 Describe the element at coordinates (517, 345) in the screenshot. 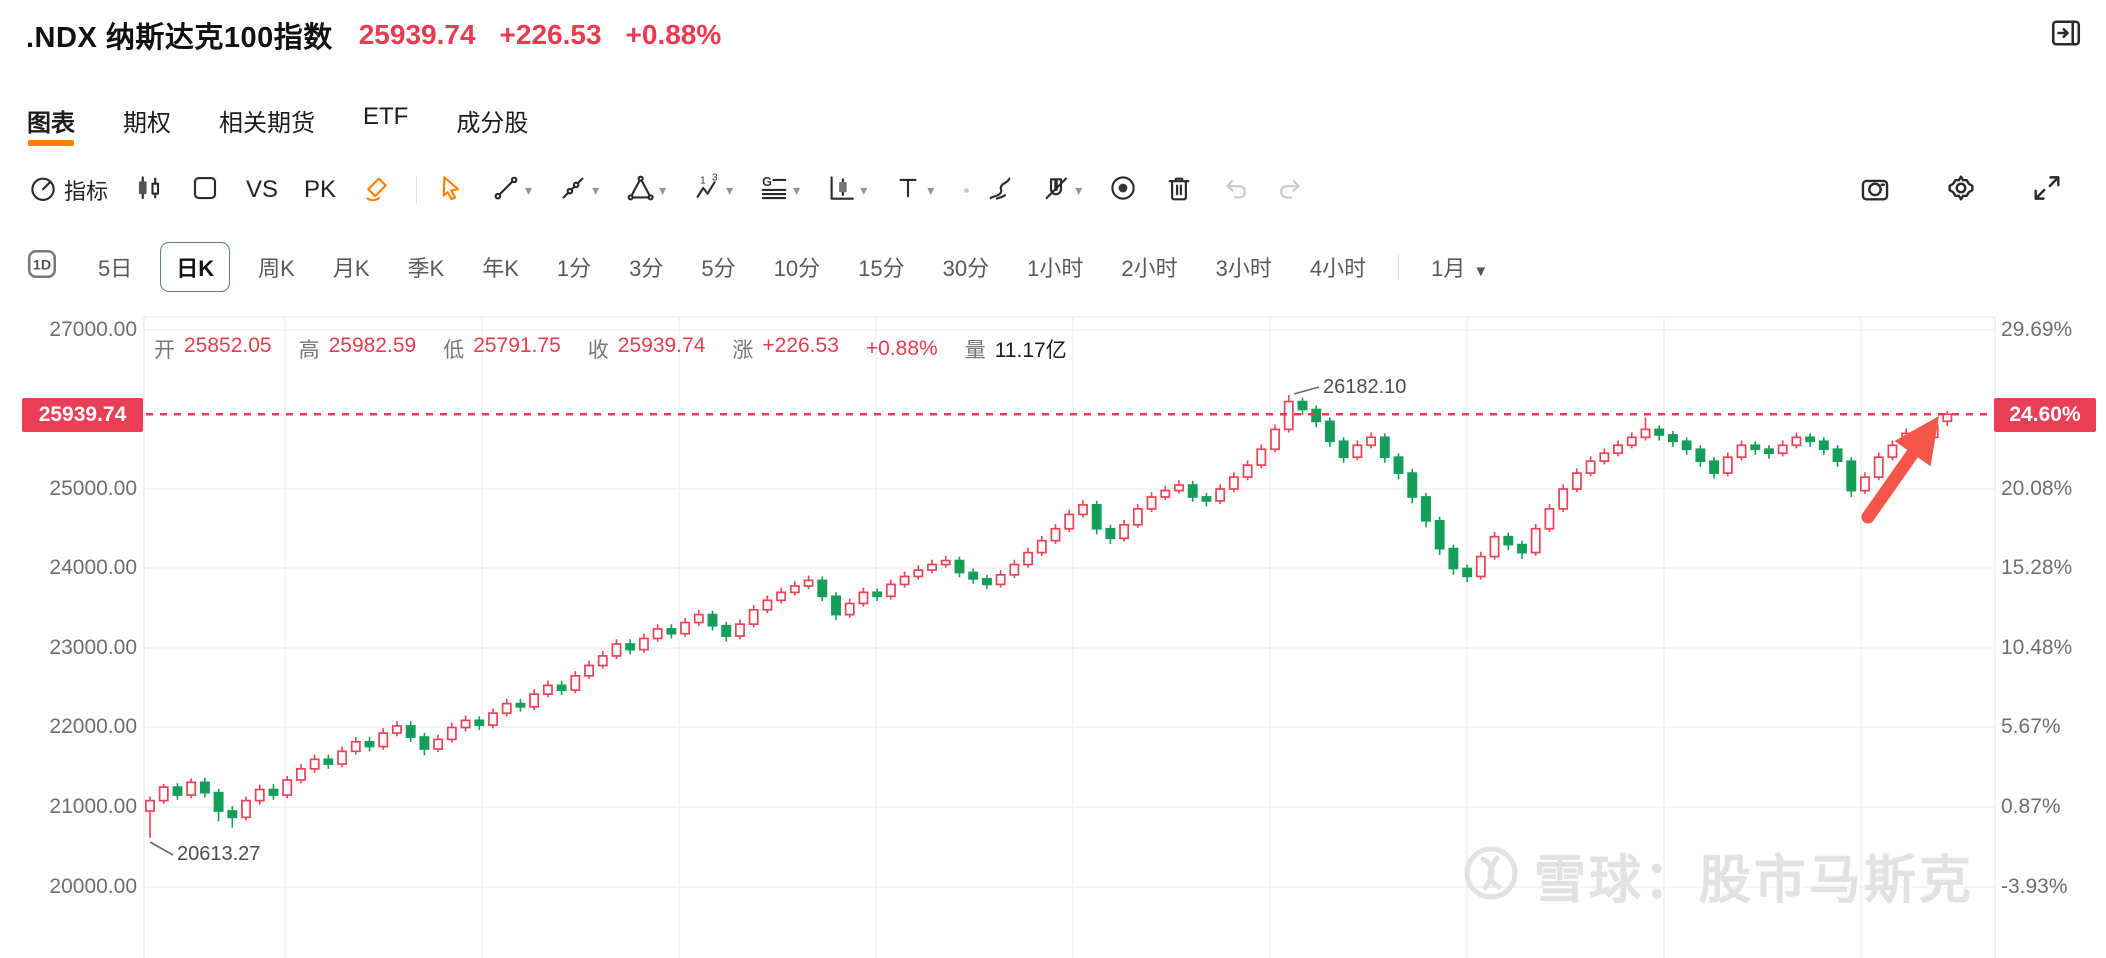

I see `info-value: 25791.75` at that location.